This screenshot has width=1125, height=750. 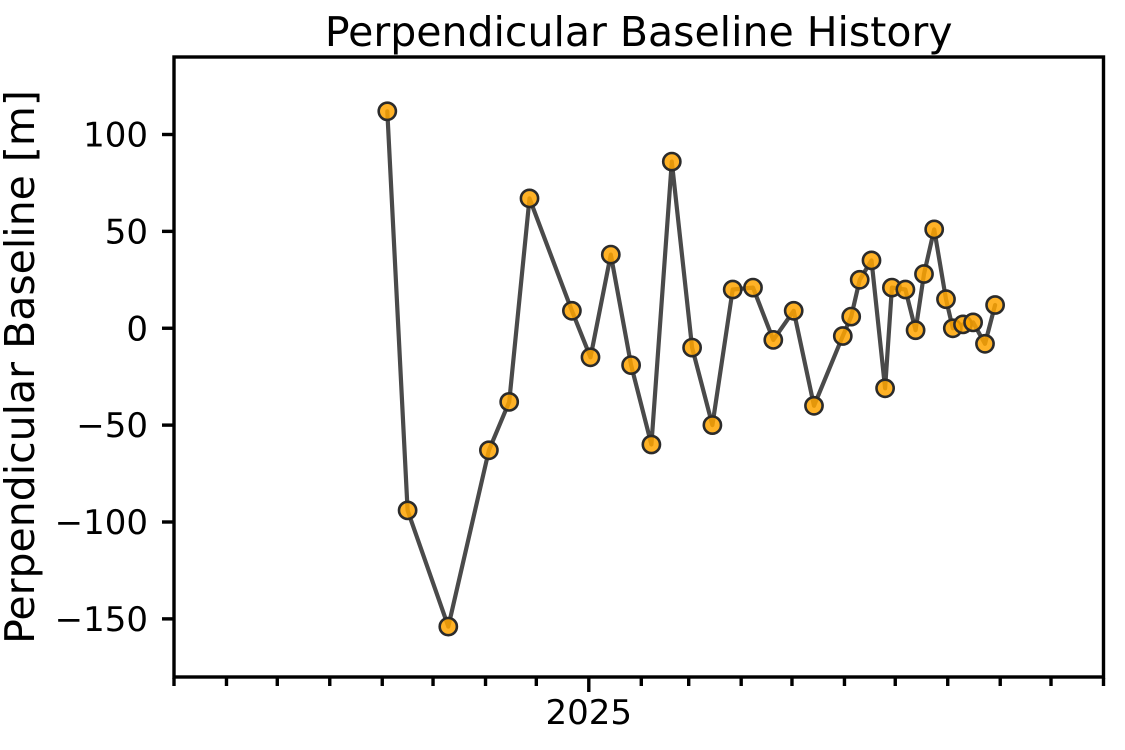 I want to click on y-axis-tick-label: −150, so click(x=101, y=620).